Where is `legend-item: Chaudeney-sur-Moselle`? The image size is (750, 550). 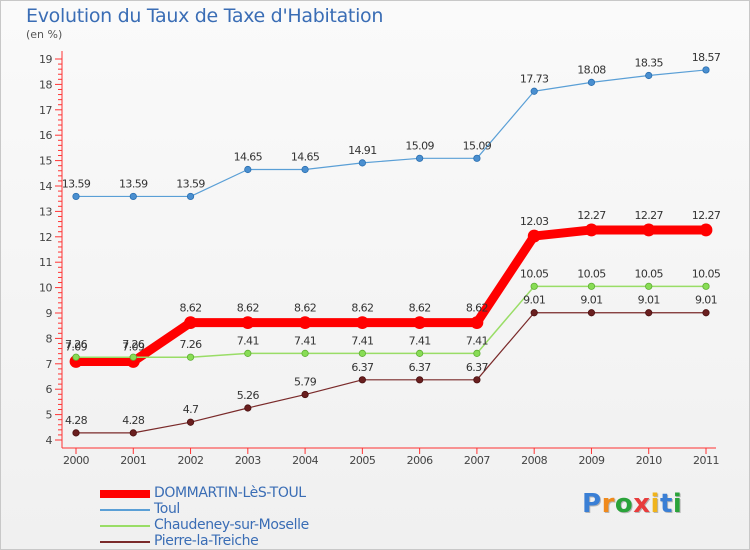 legend-item: Chaudeney-sur-Moselle is located at coordinates (270, 525).